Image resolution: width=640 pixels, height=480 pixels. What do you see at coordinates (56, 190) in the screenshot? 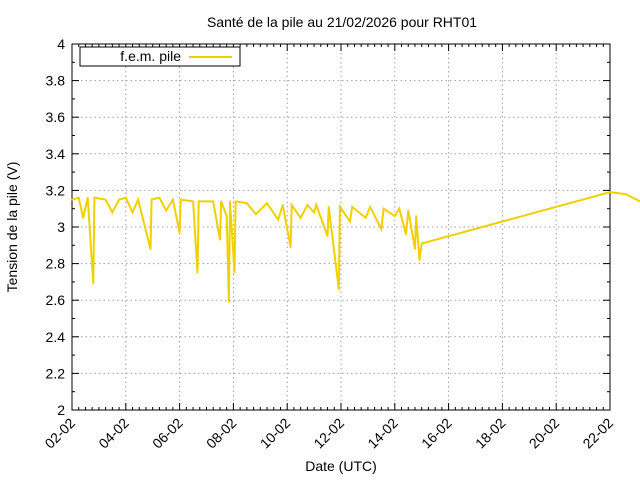
I see `y-tick-label: 3.2` at bounding box center [56, 190].